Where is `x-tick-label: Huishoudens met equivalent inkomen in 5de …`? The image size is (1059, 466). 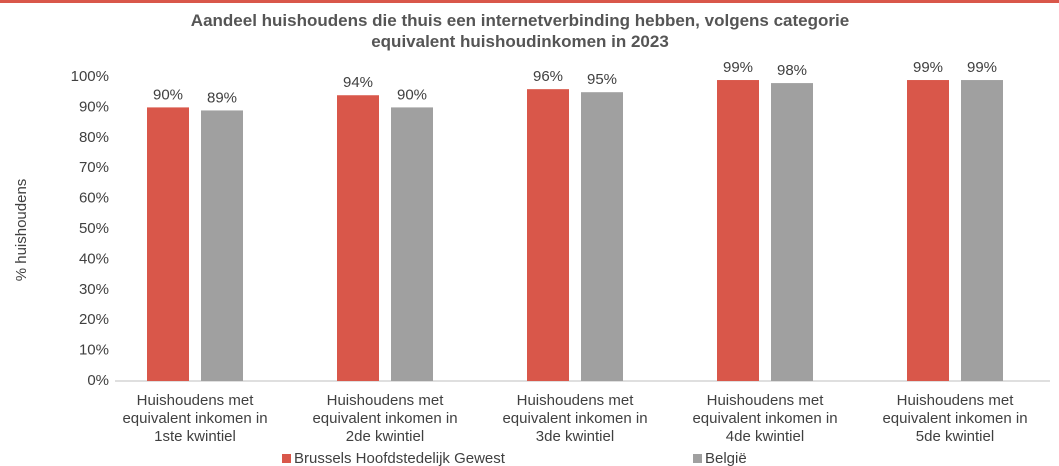 x-tick-label: Huishoudens met equivalent inkomen in 5de … is located at coordinates (954, 418).